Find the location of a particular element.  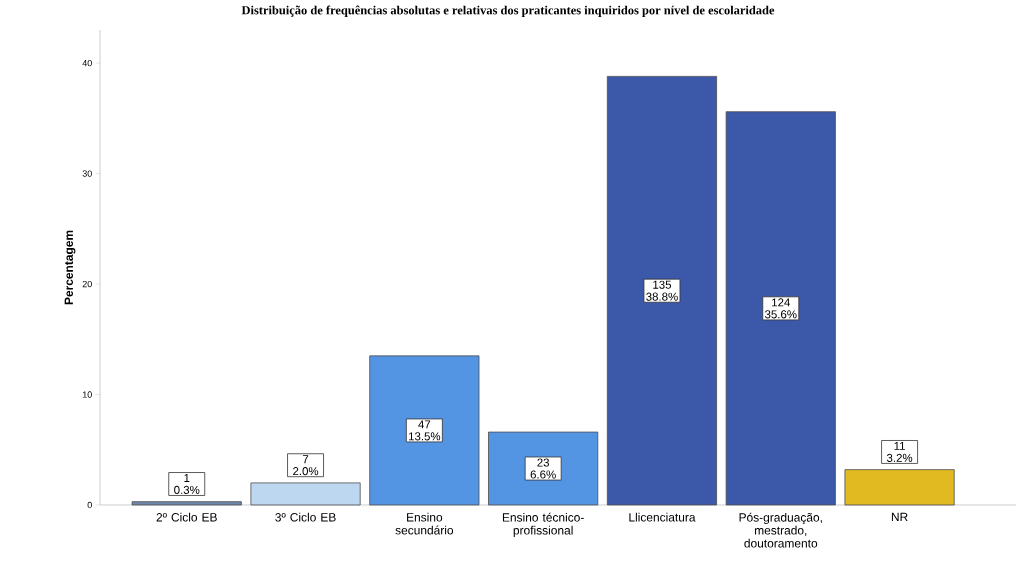

y-axis-title: Percentagem is located at coordinates (70, 267).